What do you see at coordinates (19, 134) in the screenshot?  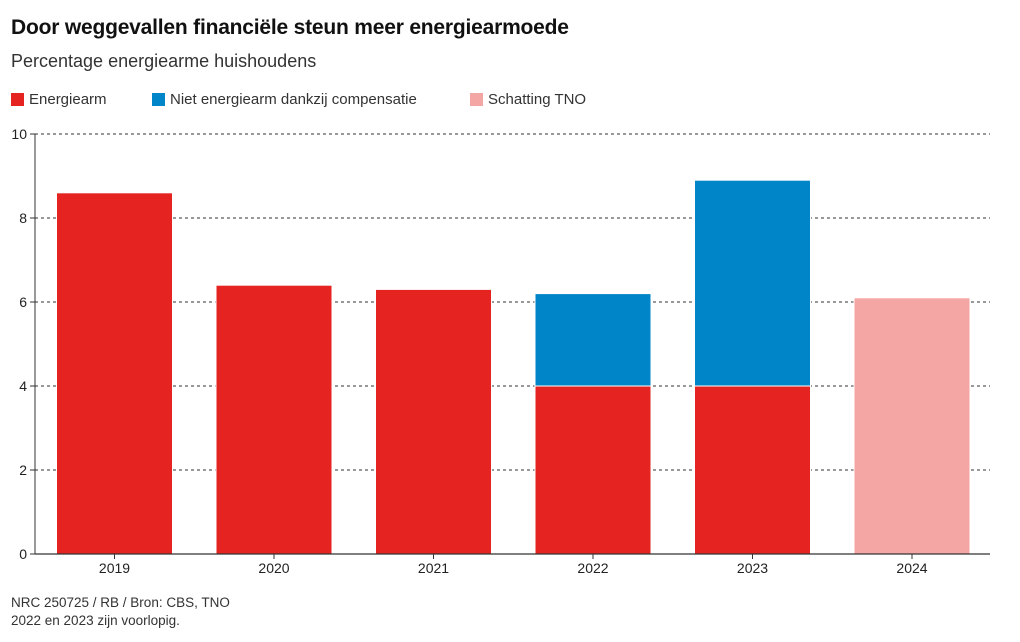 I see `y-tick-label-10: 10` at bounding box center [19, 134].